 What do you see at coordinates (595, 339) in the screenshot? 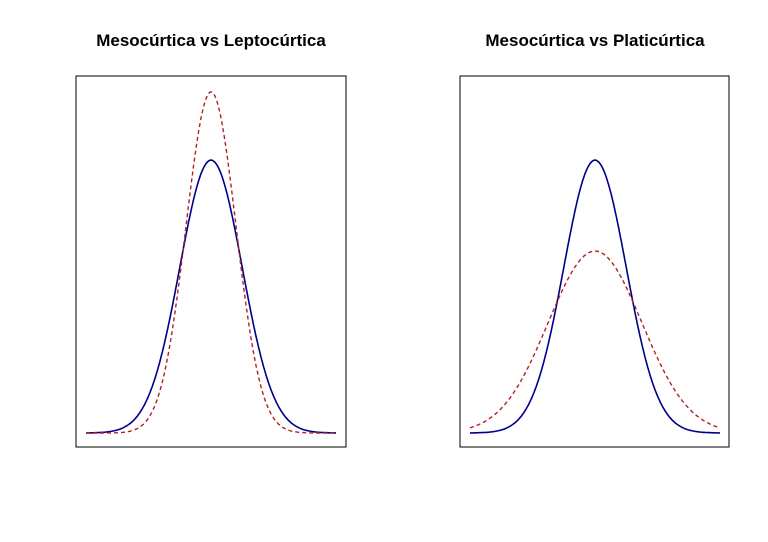
I see `series-line-platicrtica` at bounding box center [595, 339].